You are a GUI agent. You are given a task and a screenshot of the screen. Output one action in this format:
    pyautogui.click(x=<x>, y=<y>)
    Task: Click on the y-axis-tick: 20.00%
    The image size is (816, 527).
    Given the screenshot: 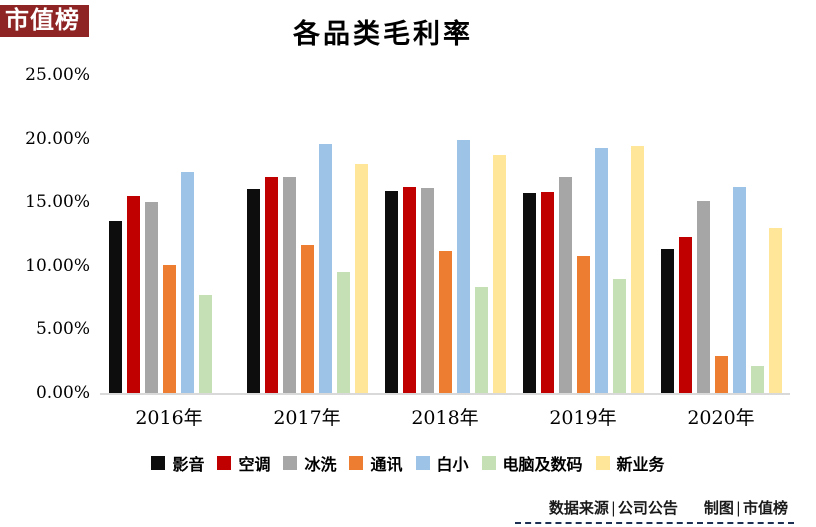 What is the action you would take?
    pyautogui.click(x=57, y=138)
    